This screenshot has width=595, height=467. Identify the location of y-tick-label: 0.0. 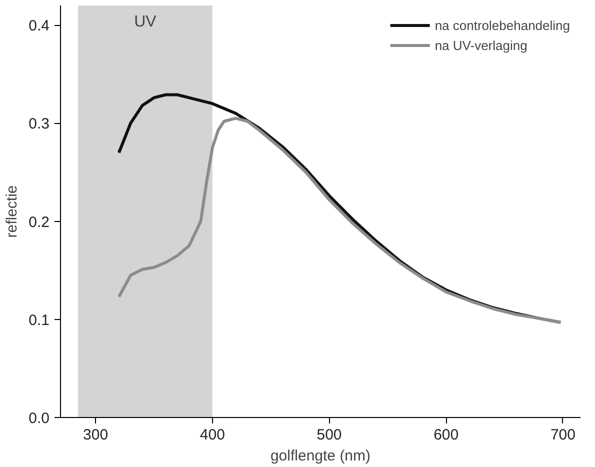
(39, 418).